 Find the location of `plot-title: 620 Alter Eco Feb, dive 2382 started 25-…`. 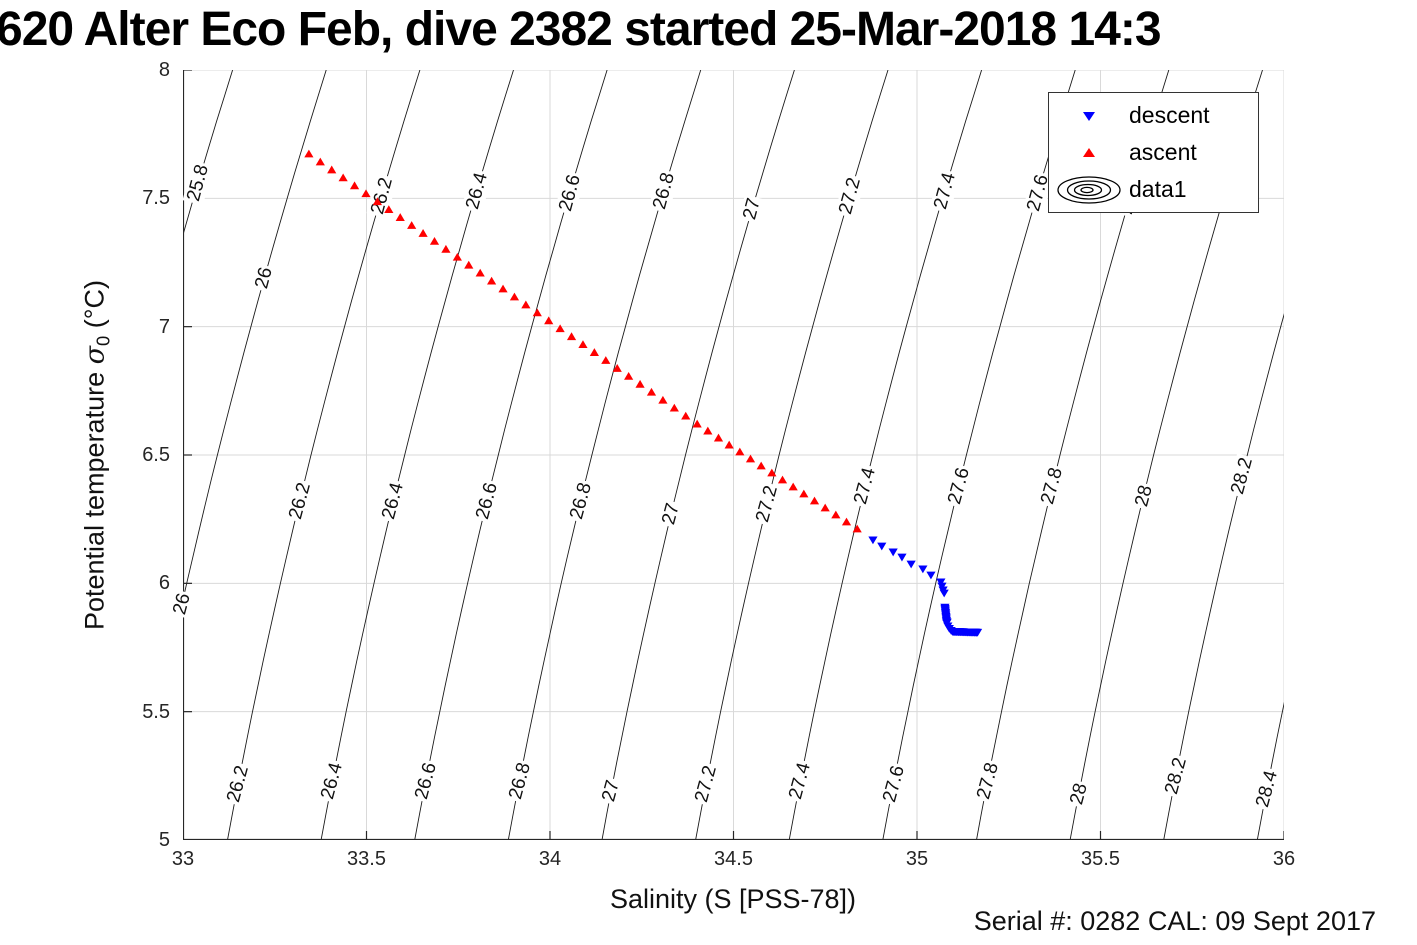

plot-title: 620 Alter Eco Feb, dive 2382 started 25-… is located at coordinates (581, 29).